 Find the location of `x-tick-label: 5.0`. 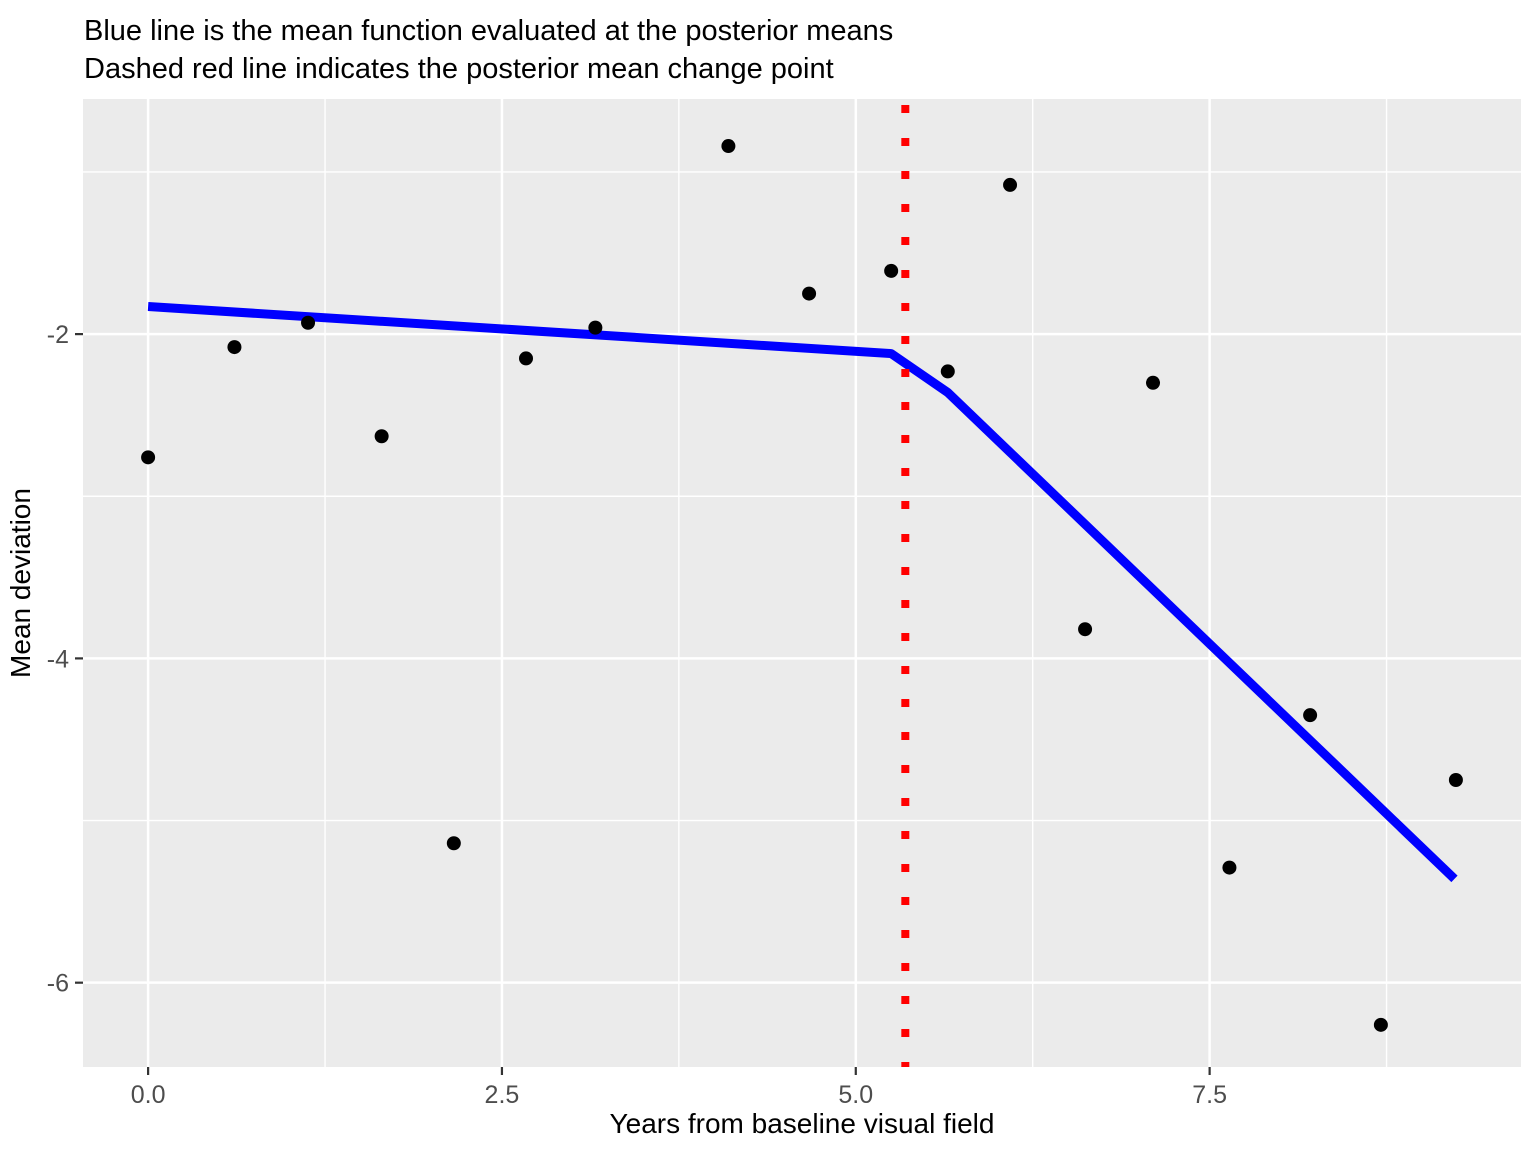

x-tick-label: 5.0 is located at coordinates (855, 1095).